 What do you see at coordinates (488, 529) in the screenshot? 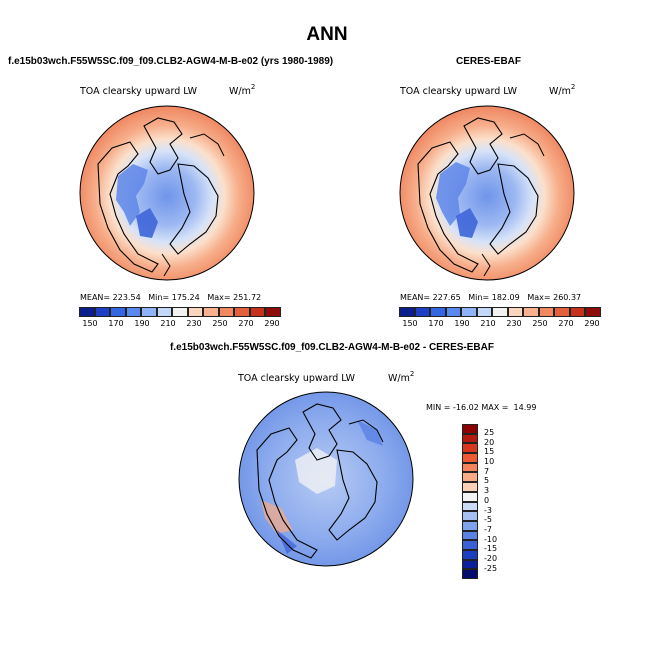
I see `diff-colorbar-tick-label: -7` at bounding box center [488, 529].